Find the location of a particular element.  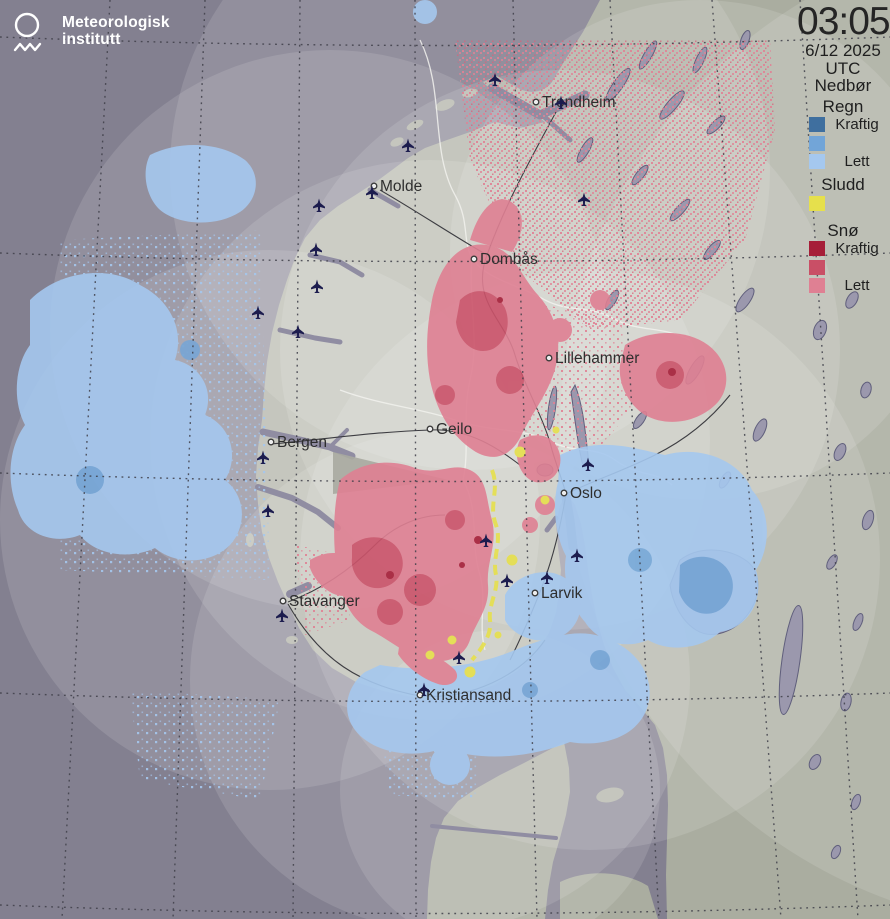

rain-patch is located at coordinates (425, 12).